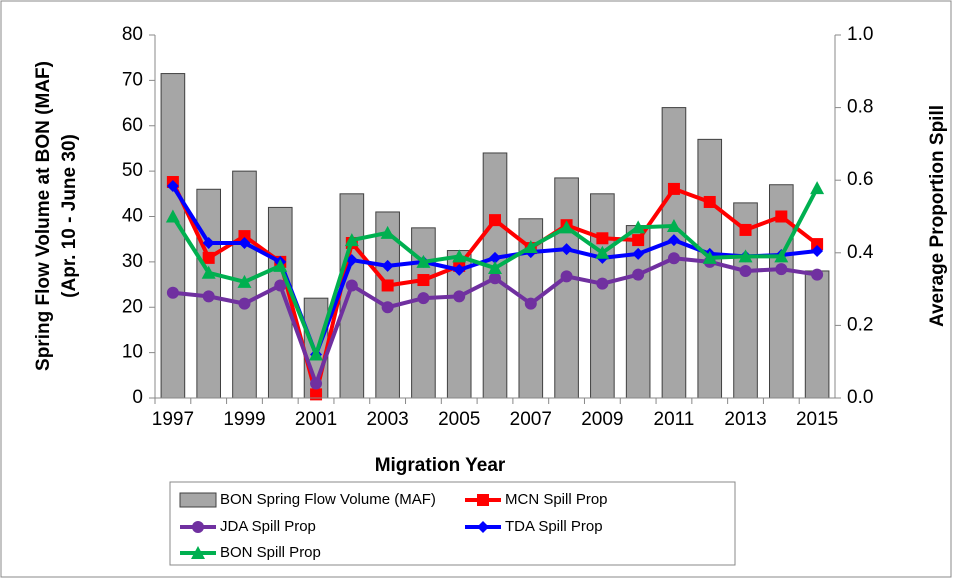  What do you see at coordinates (173, 419) in the screenshot?
I see `x-tick-label: 1997` at bounding box center [173, 419].